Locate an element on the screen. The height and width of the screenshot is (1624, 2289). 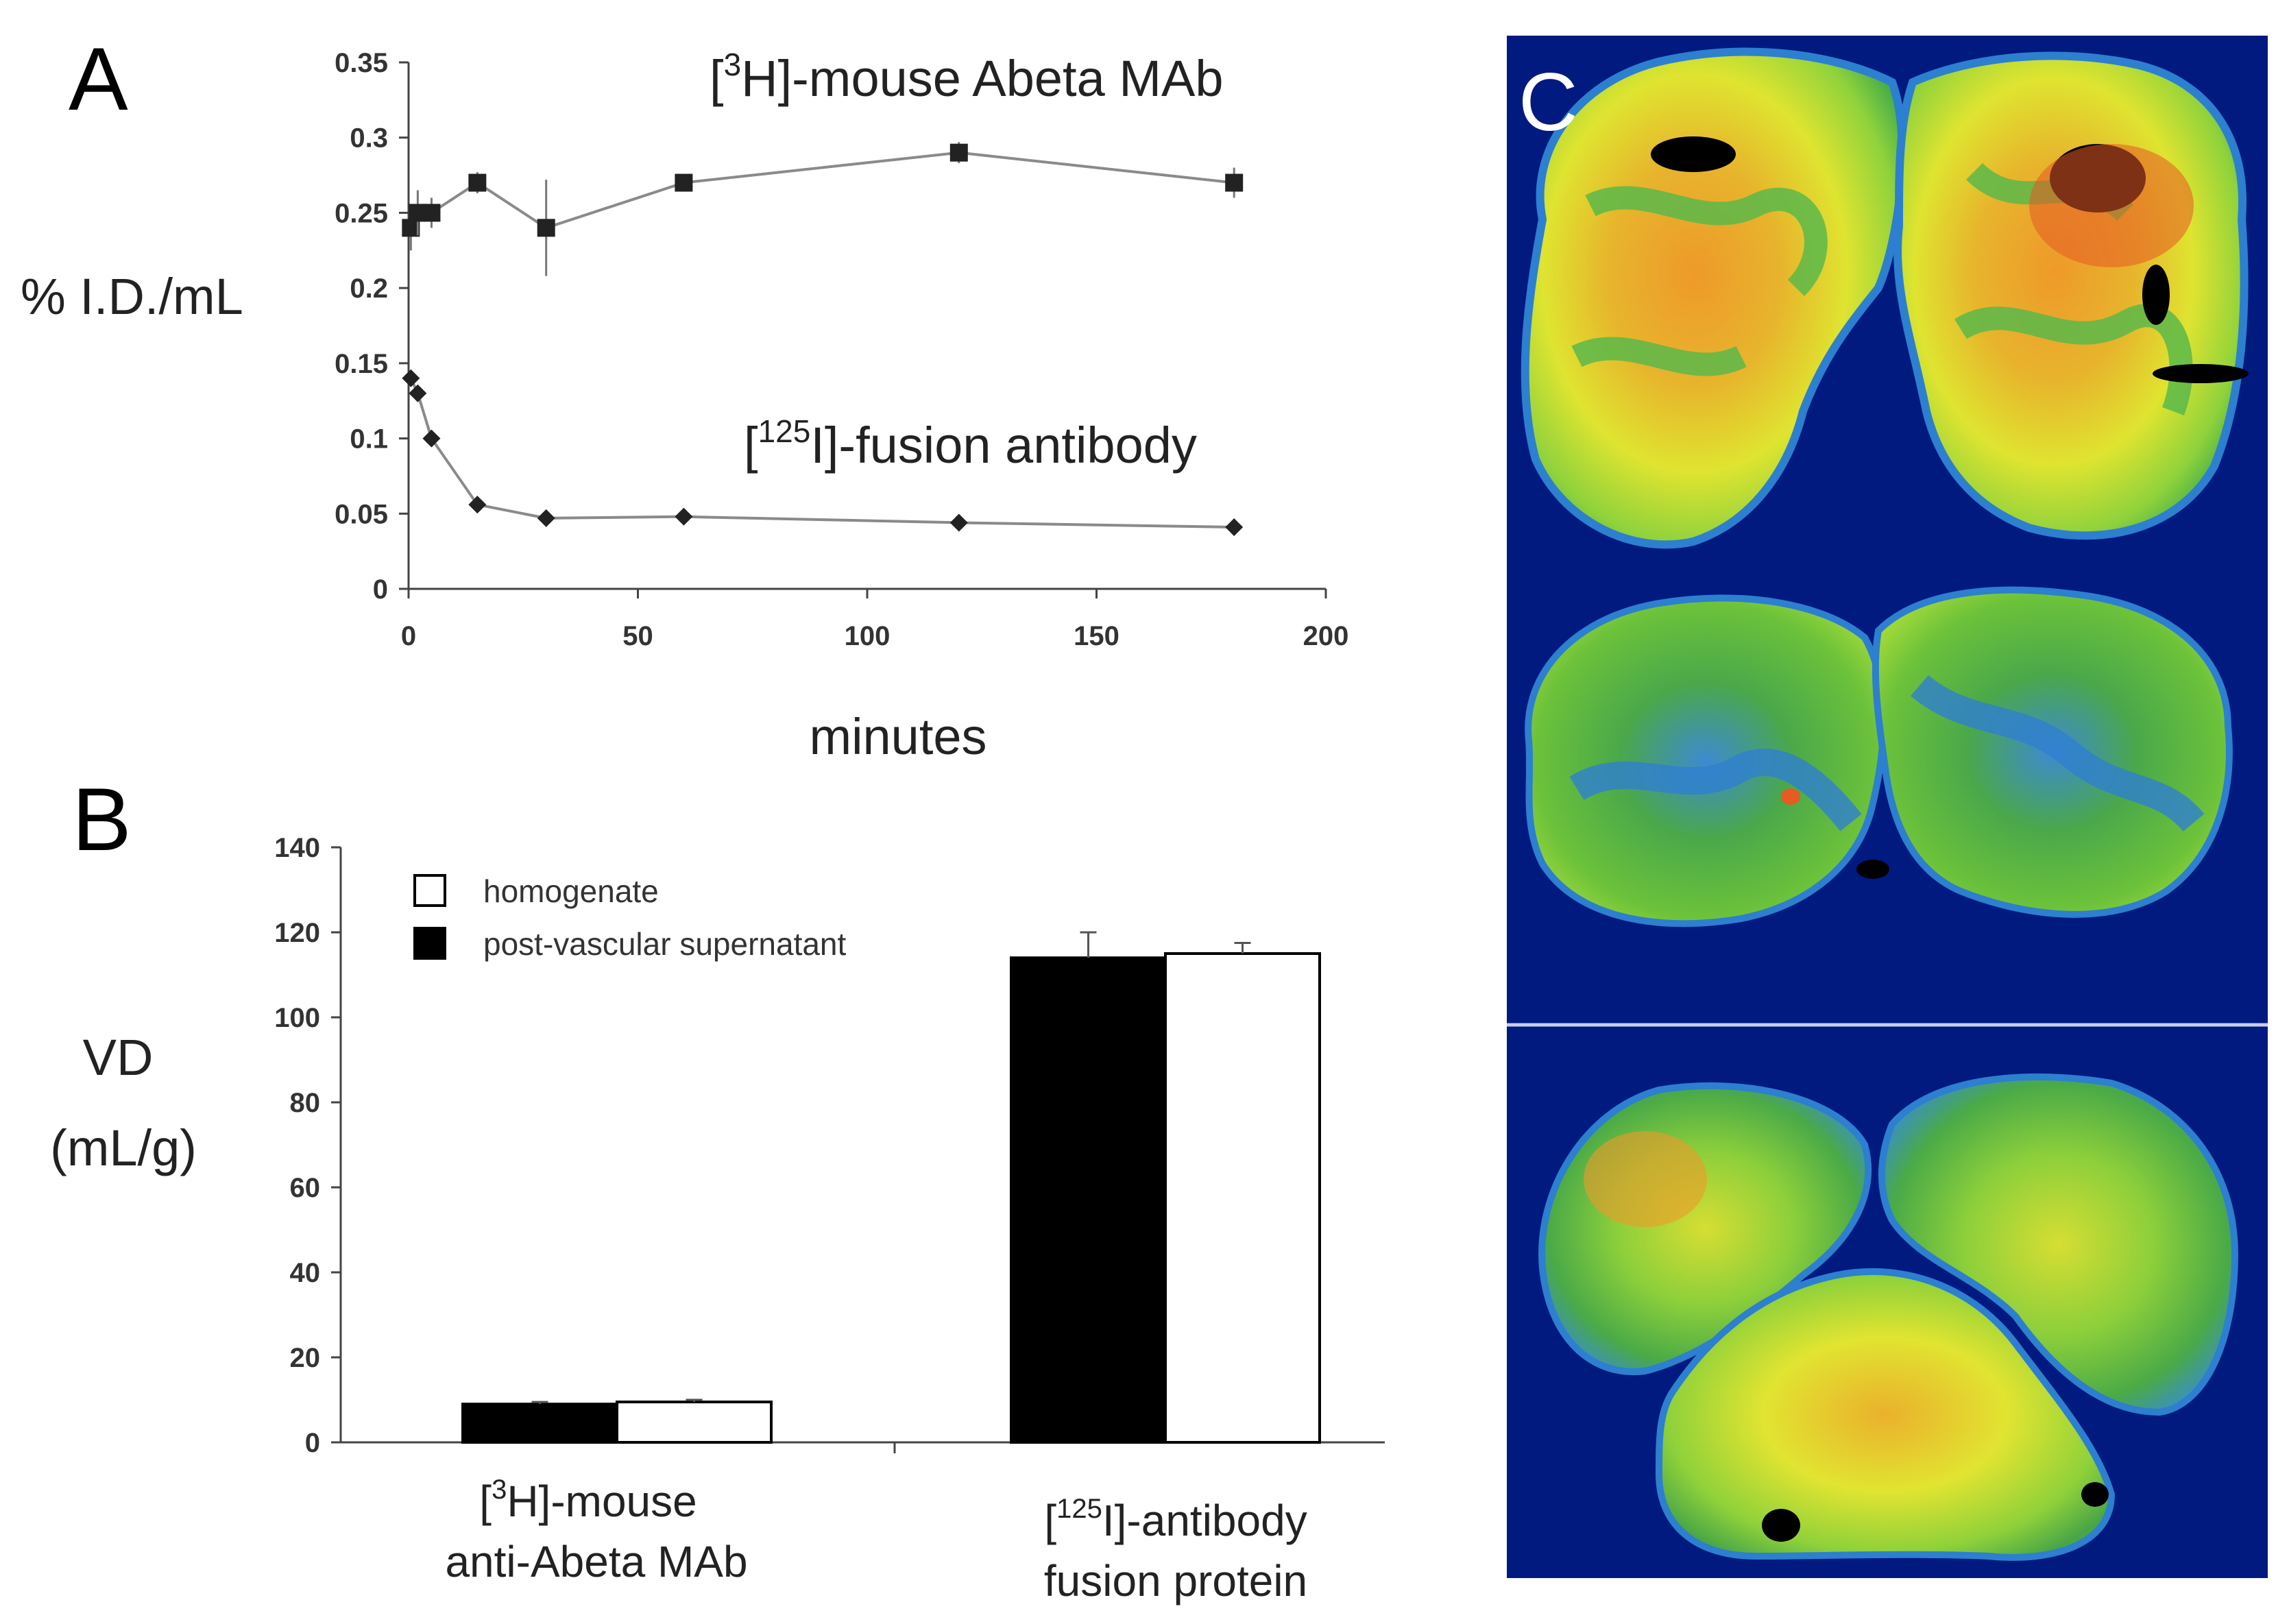
y-tick-label: 0.2 is located at coordinates (369, 289).